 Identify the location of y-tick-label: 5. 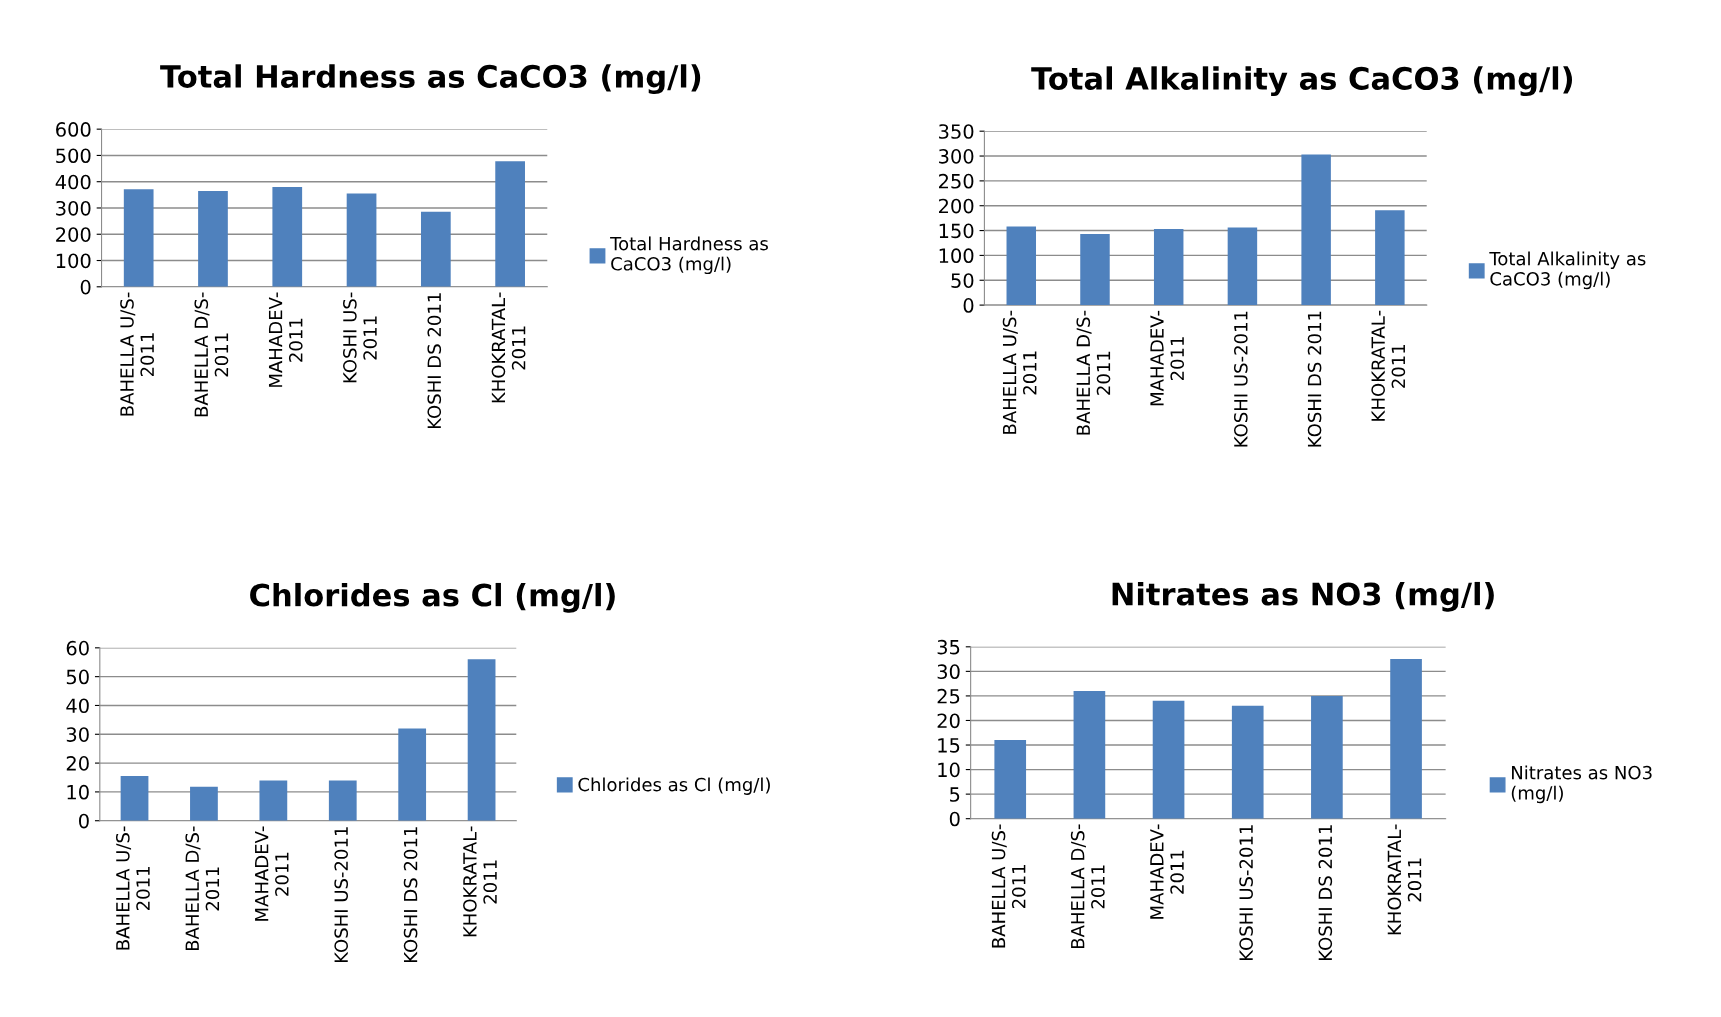
(955, 794).